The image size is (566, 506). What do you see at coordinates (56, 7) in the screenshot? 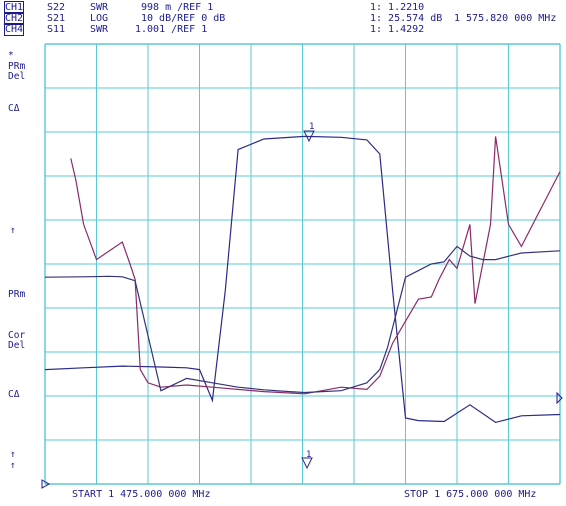
I see `param-ch1: S22` at bounding box center [56, 7].